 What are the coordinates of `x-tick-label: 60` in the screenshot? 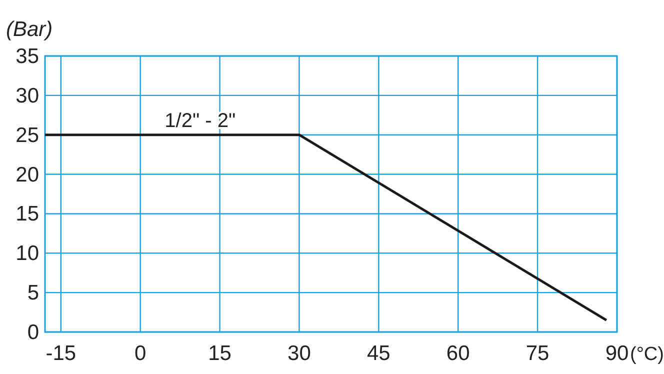 It's located at (458, 353).